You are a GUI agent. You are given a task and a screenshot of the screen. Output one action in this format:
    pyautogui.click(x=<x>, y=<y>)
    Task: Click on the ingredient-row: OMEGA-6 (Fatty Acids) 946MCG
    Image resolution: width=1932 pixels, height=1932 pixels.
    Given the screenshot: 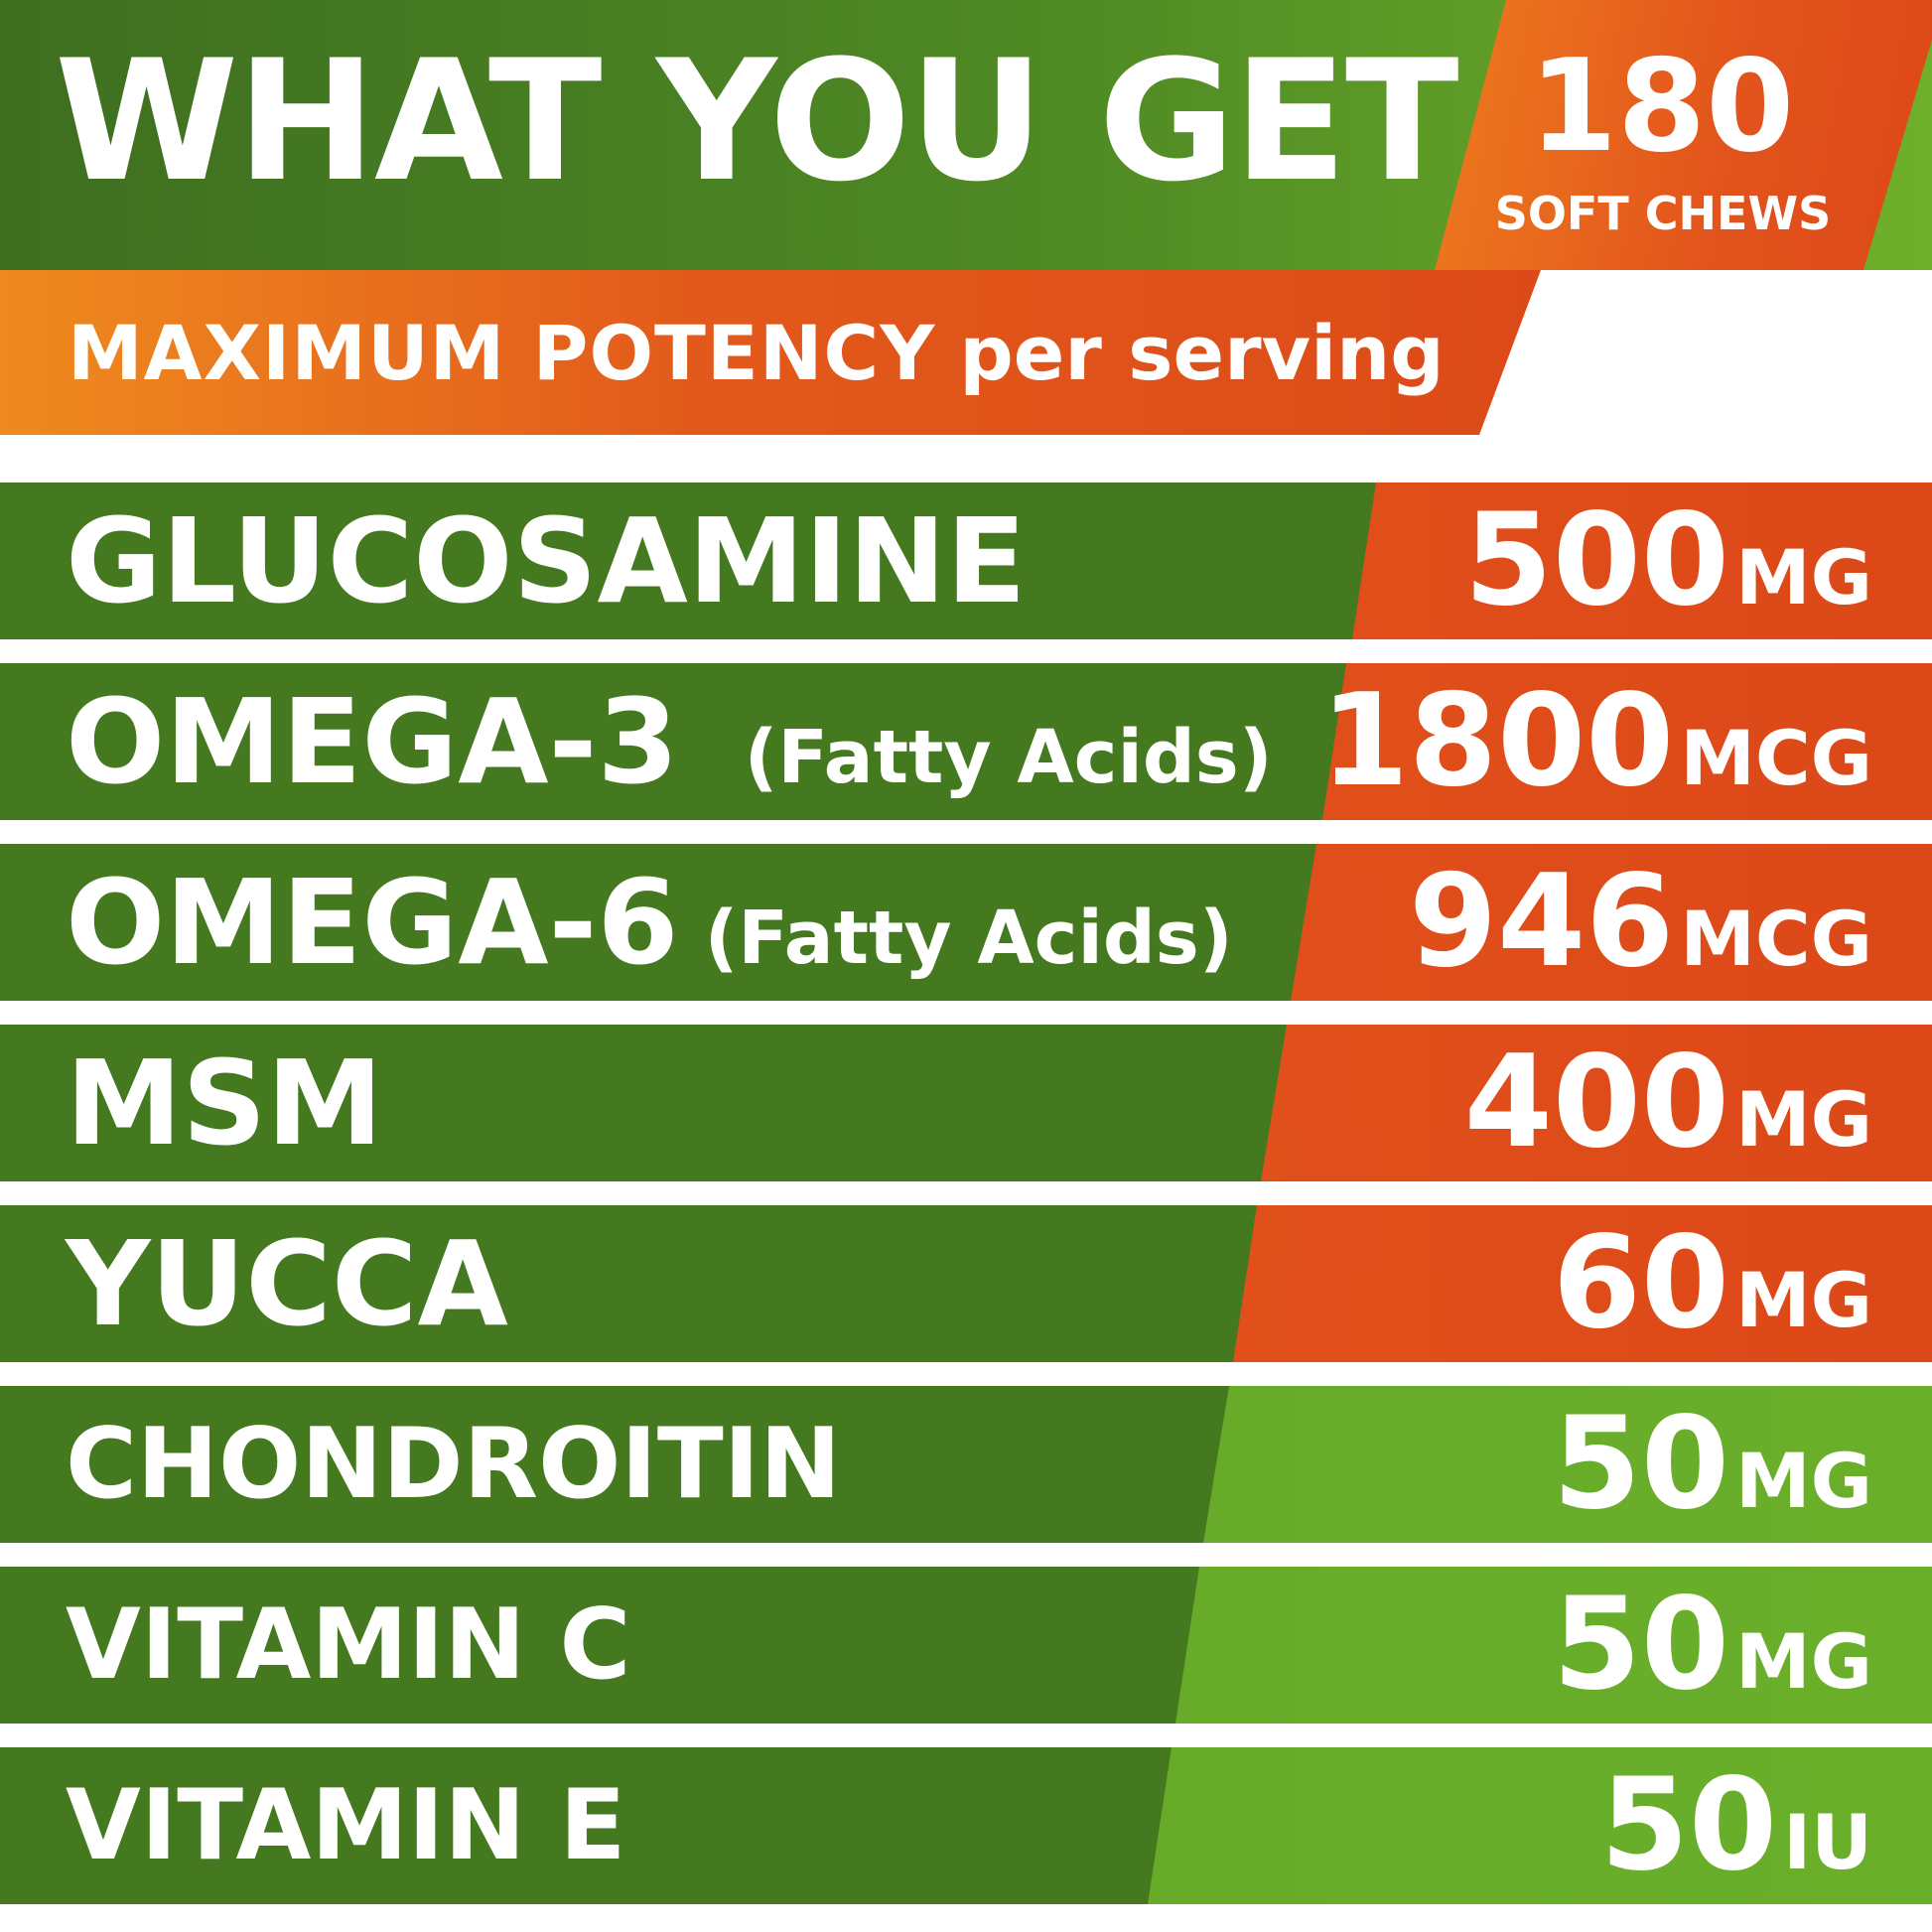 What is the action you would take?
    pyautogui.click(x=966, y=922)
    